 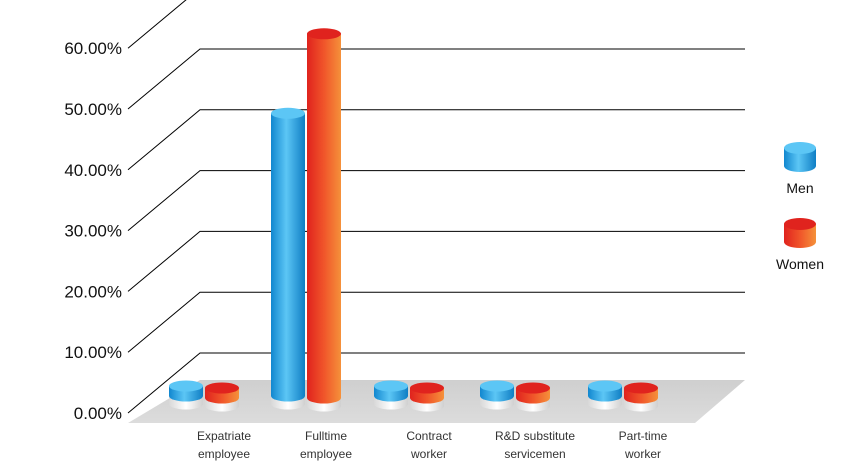 What do you see at coordinates (224, 445) in the screenshot?
I see `x-tick-label: Expatriate employee` at bounding box center [224, 445].